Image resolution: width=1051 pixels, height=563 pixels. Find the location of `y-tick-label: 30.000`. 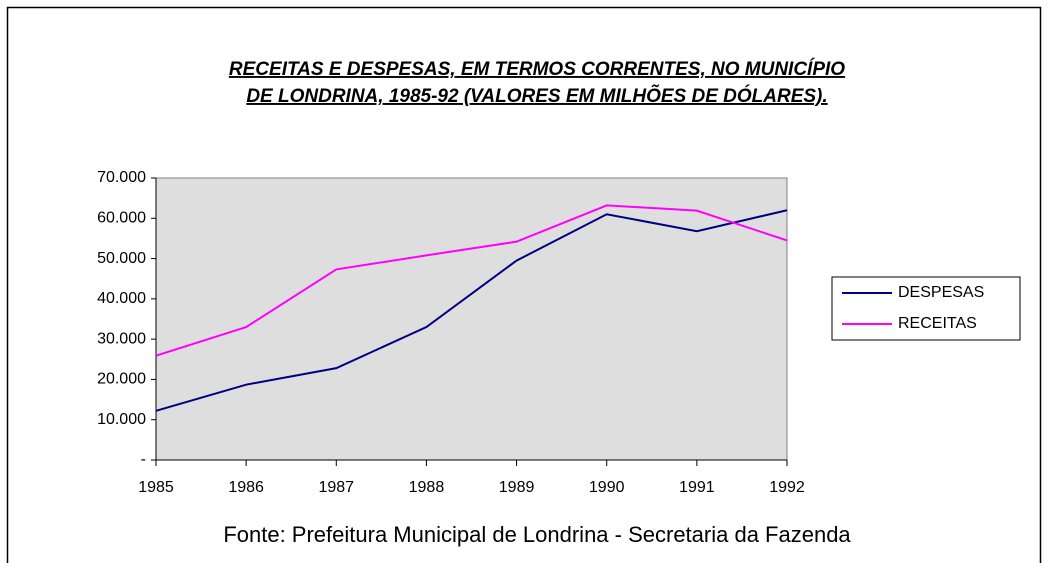

y-tick-label: 30.000 is located at coordinates (121, 338).